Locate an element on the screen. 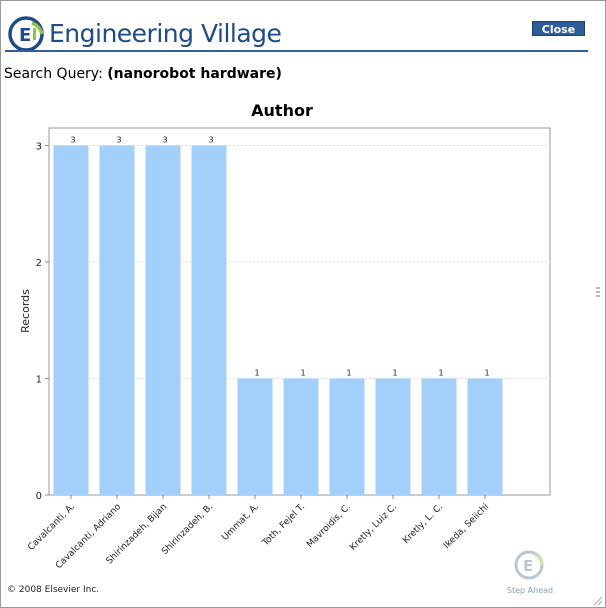 The width and height of the screenshot is (606, 608). copyright-text: © 2008 Elsevier Inc. is located at coordinates (53, 590).